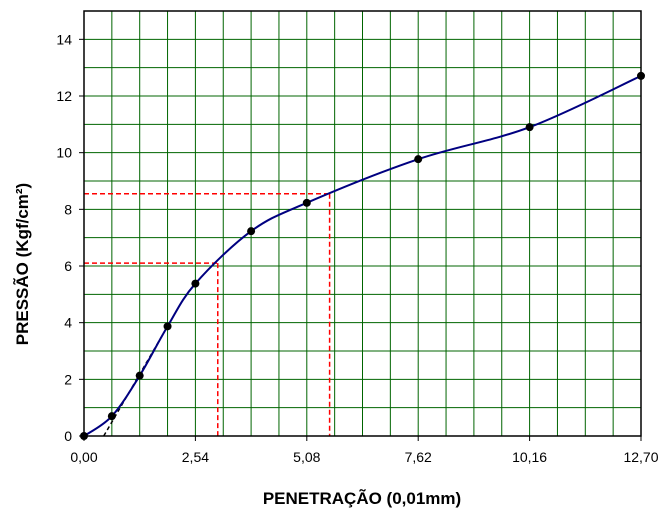 This screenshot has width=669, height=510. Describe the element at coordinates (640, 457) in the screenshot. I see `x-tick-label: 12,70` at that location.